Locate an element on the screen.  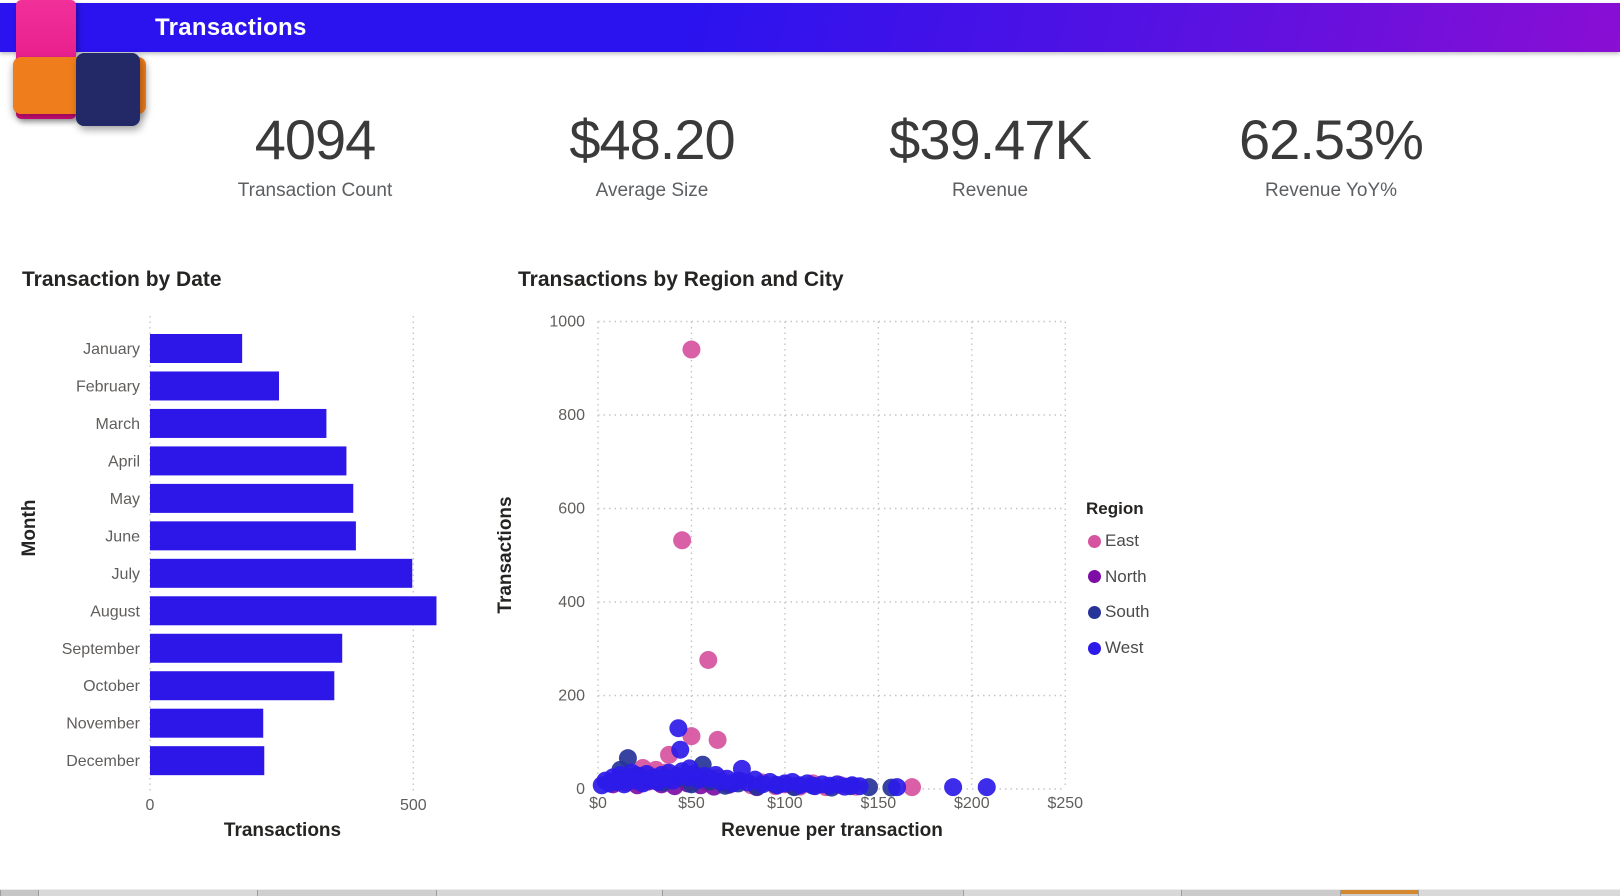
scatter-x-tick: $250 is located at coordinates (1065, 803).